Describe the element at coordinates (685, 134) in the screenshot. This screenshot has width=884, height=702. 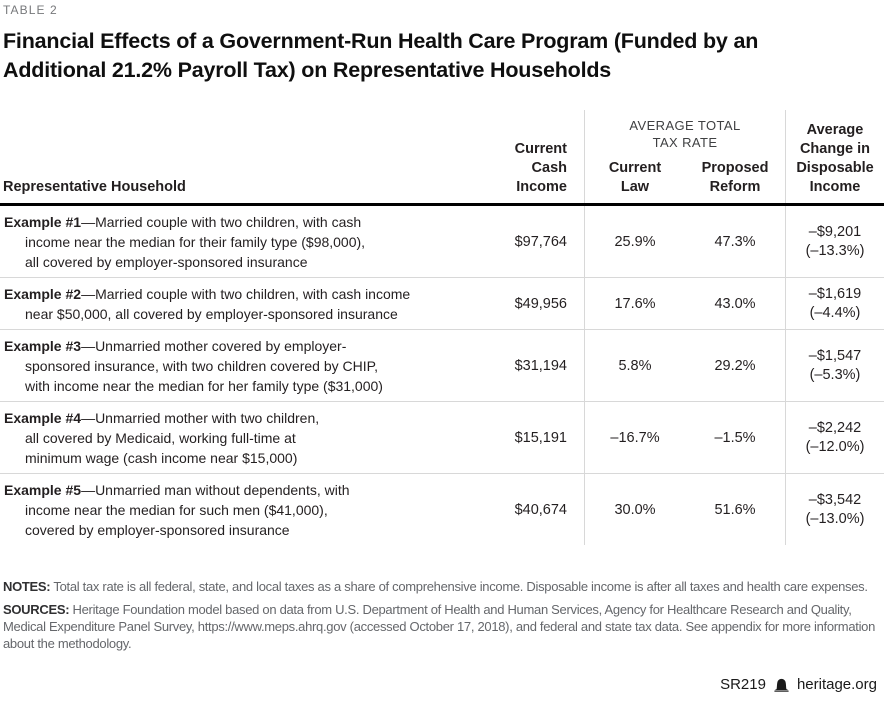
I see `group-header-average-total-tax-rate: AVERAGE TOTAL TAX RATE` at that location.